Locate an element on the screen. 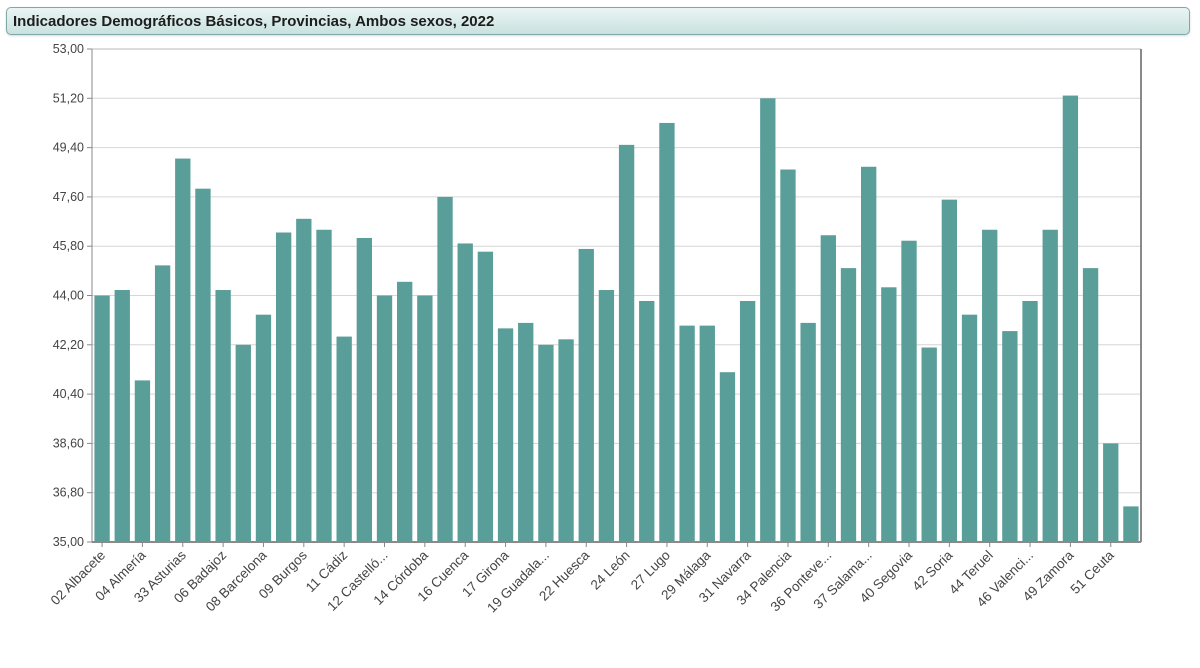  y-tick-label: 36,80 is located at coordinates (68, 493).